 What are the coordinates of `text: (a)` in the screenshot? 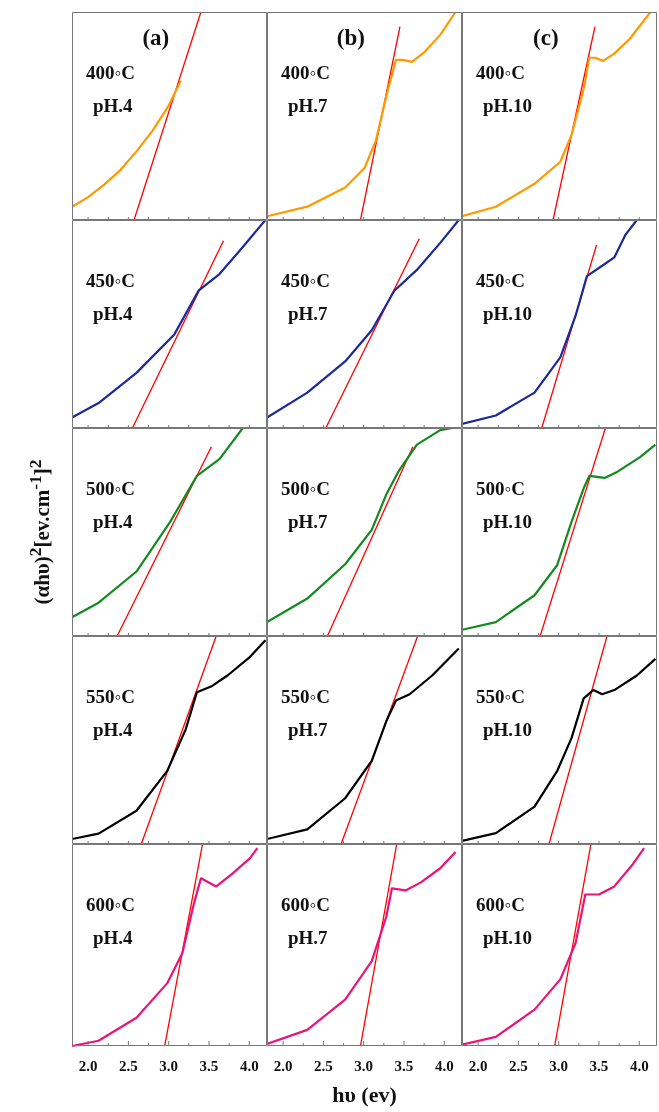 It's located at (156, 37).